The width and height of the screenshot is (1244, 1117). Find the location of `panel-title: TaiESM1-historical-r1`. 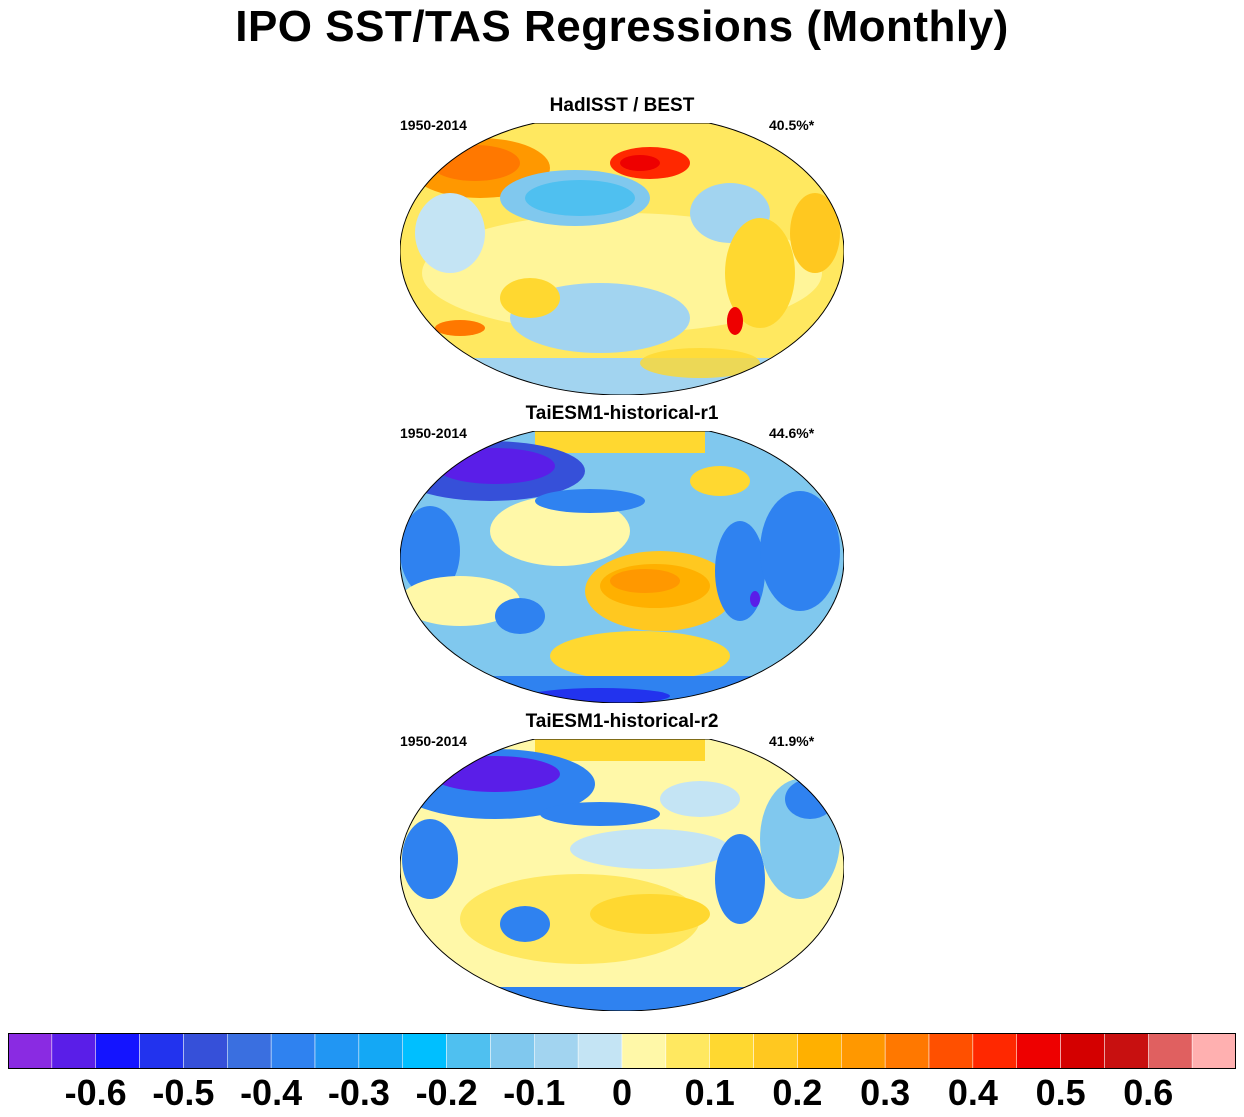

panel-title: TaiESM1-historical-r1 is located at coordinates (622, 413).